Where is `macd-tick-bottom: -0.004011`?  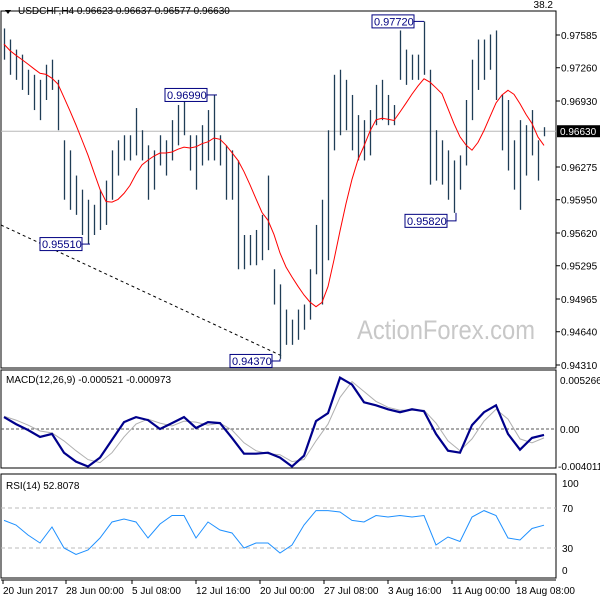
macd-tick-bottom: -0.004011 is located at coordinates (579, 467).